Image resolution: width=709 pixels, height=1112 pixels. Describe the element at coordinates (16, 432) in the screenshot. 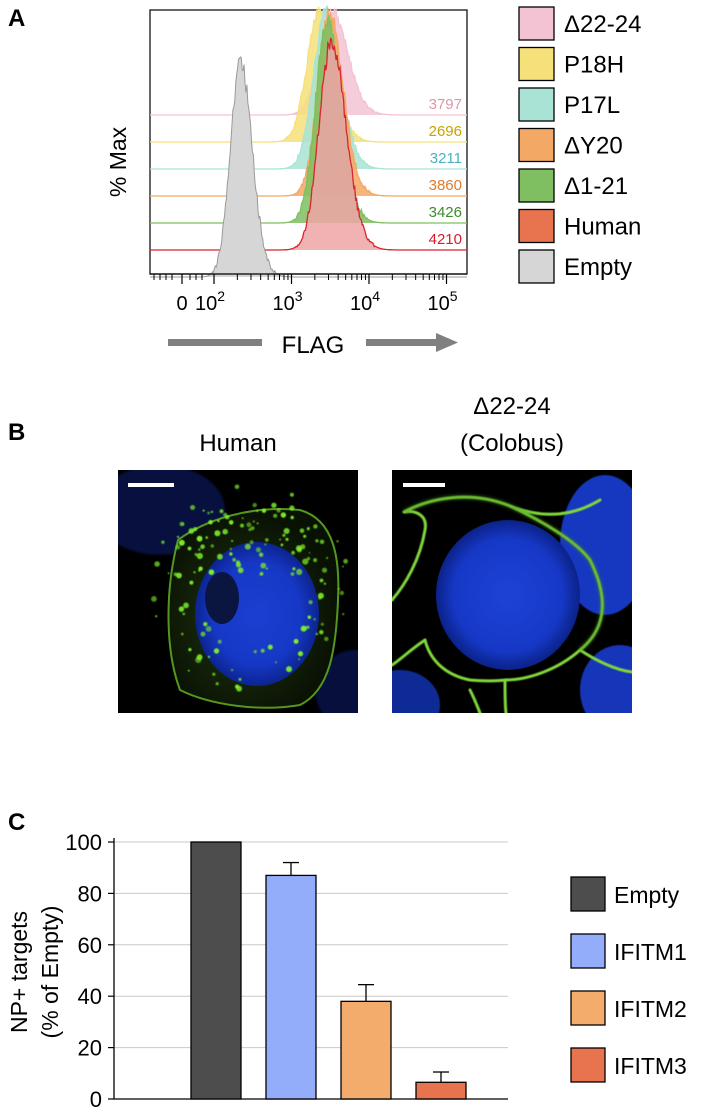

I see `panel-b-letter: B` at that location.